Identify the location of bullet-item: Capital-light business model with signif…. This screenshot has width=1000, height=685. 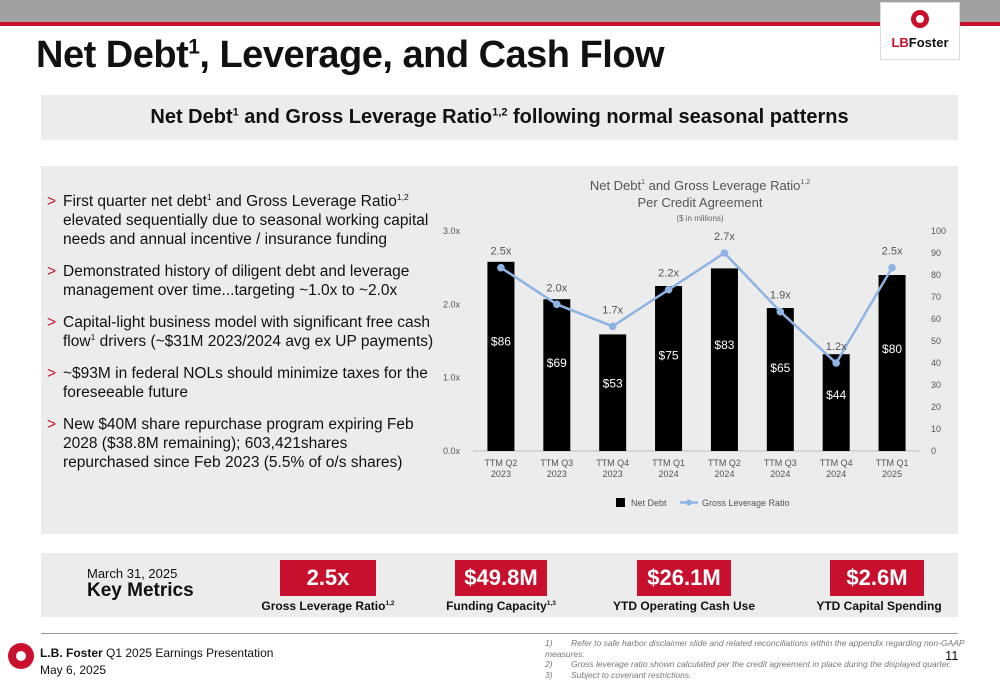
(242, 332).